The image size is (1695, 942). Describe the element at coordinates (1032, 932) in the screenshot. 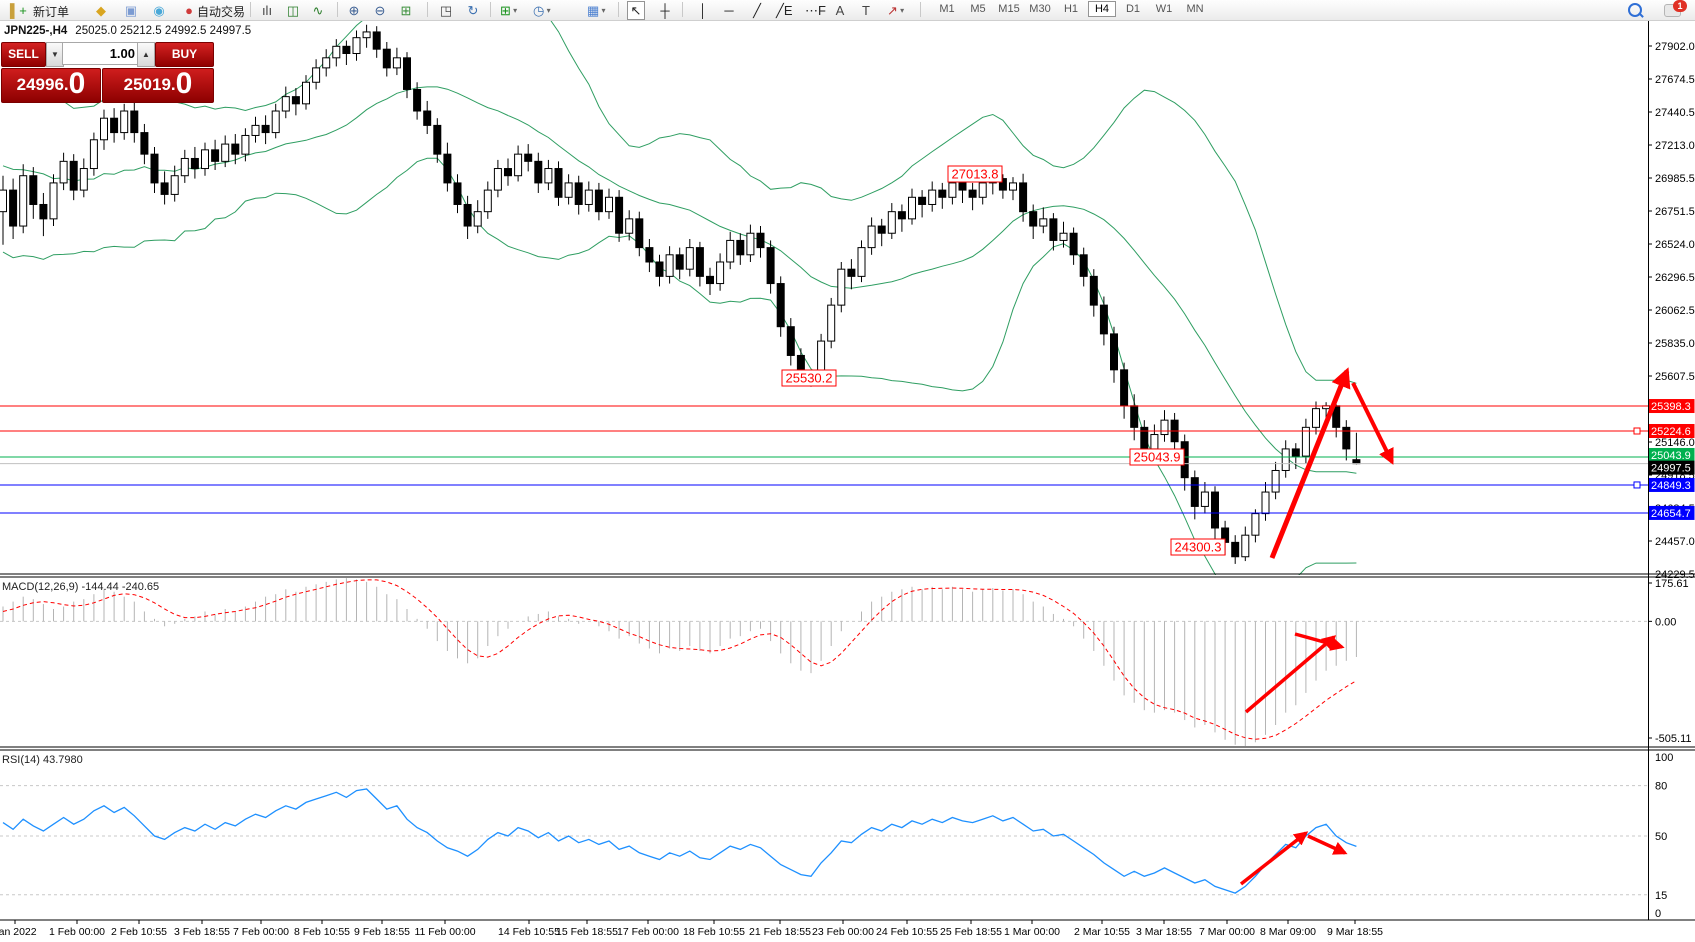

I see `svg-text: 1 Mar 00:00` at that location.